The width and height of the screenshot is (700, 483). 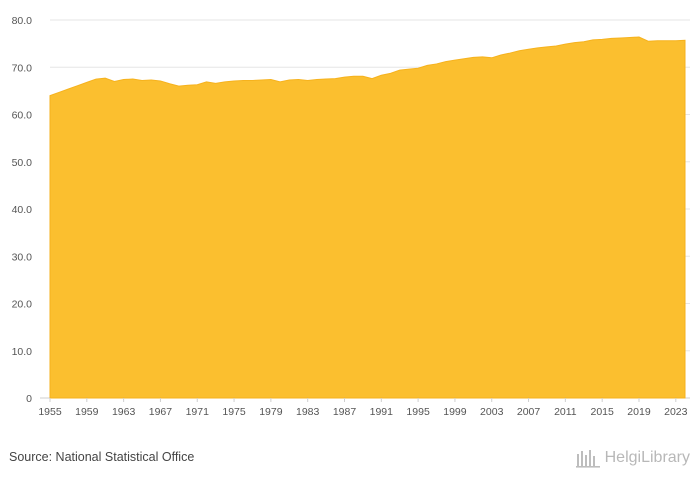 What do you see at coordinates (22, 305) in the screenshot?
I see `y-tick-label: 20.0` at bounding box center [22, 305].